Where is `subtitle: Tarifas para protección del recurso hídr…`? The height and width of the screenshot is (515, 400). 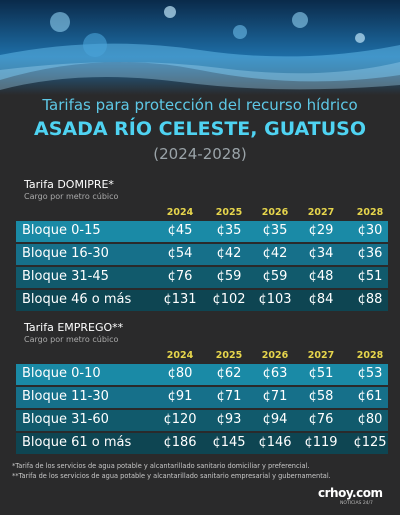 subtitle: Tarifas para protección del recurso hídr… is located at coordinates (200, 105).